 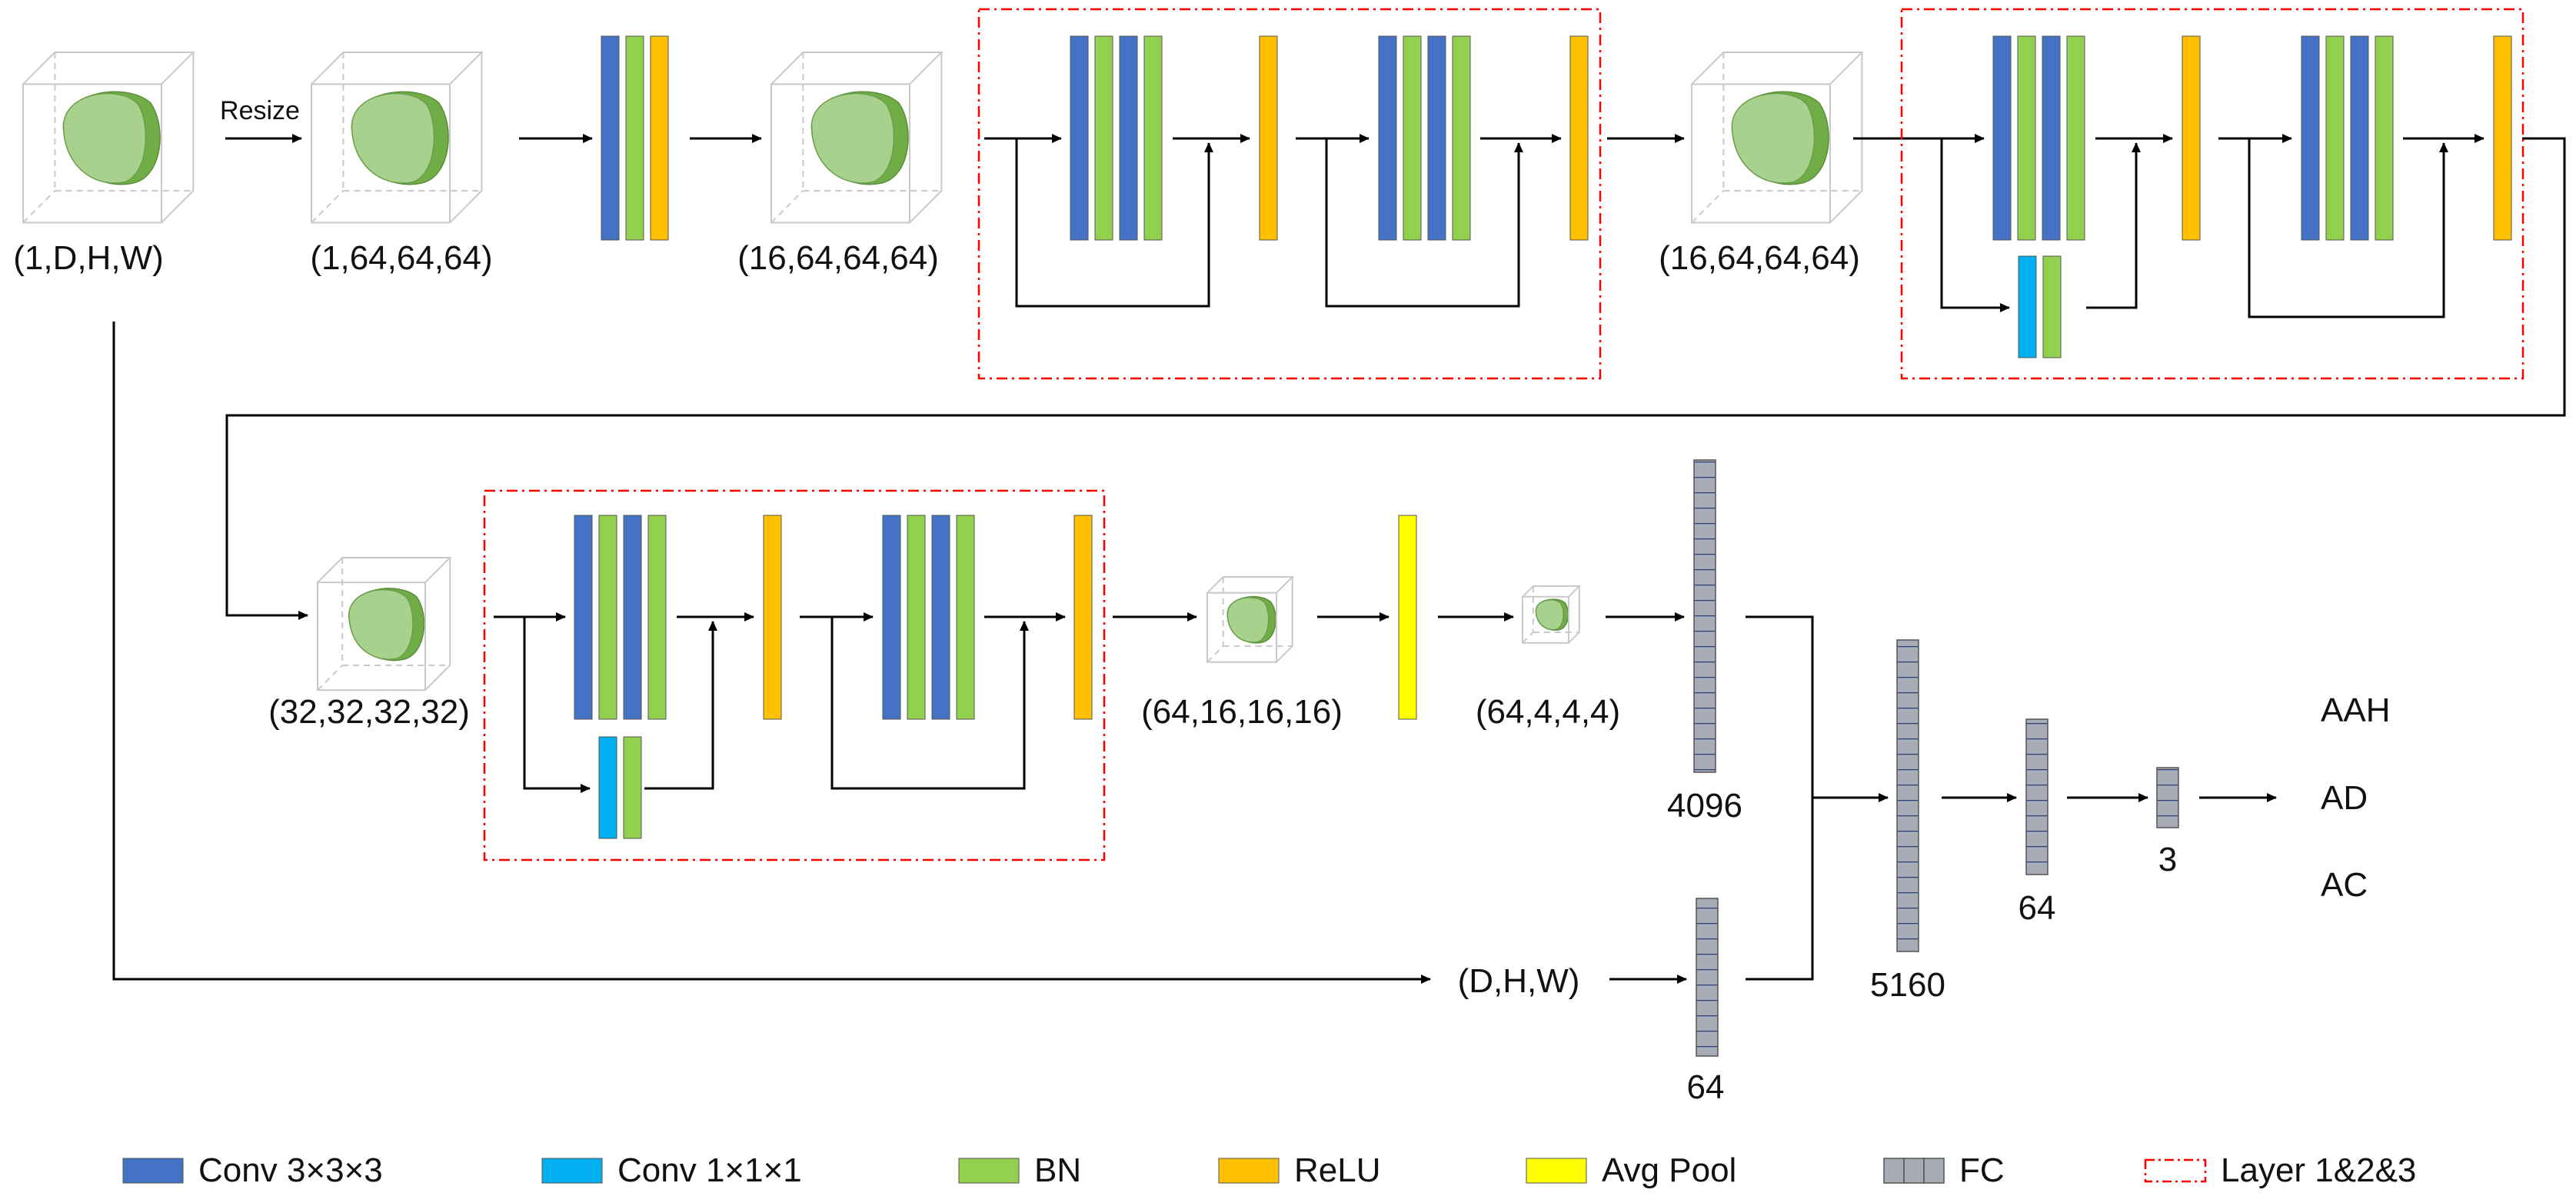 What do you see at coordinates (1251, 619) in the screenshot?
I see `layer3-output-cube` at bounding box center [1251, 619].